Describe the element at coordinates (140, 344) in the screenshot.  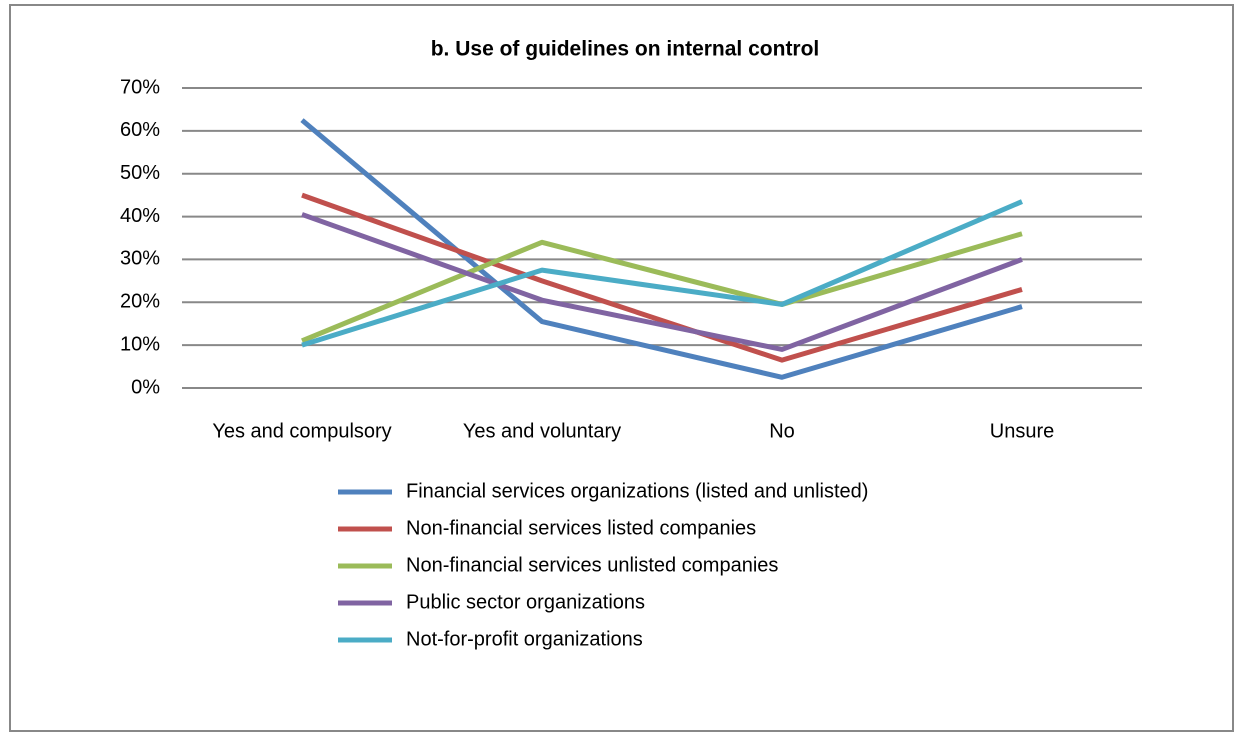
I see `y-tick-label: 10%` at that location.